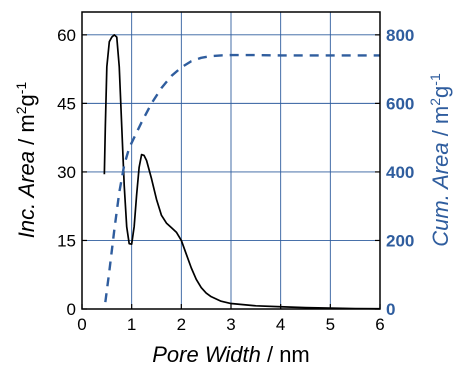 This screenshot has width=461, height=371. What do you see at coordinates (66, 240) in the screenshot?
I see `y-left-tick-label: 15` at bounding box center [66, 240].